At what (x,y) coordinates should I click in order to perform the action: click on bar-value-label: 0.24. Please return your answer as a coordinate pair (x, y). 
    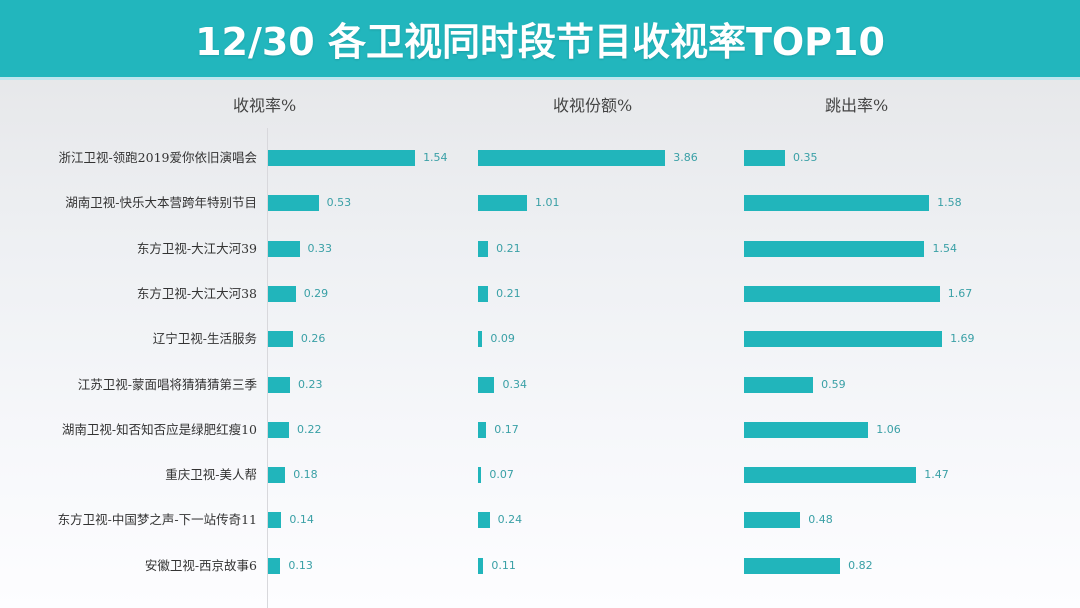
    Looking at the image, I should click on (510, 520).